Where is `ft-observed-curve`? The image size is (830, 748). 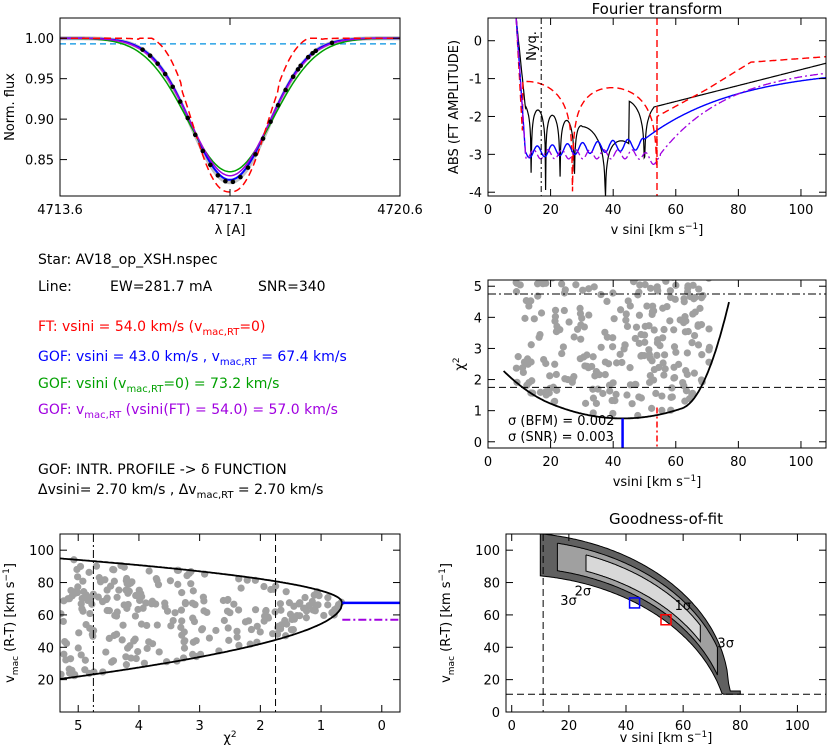 ft-observed-curve is located at coordinates (670, 107).